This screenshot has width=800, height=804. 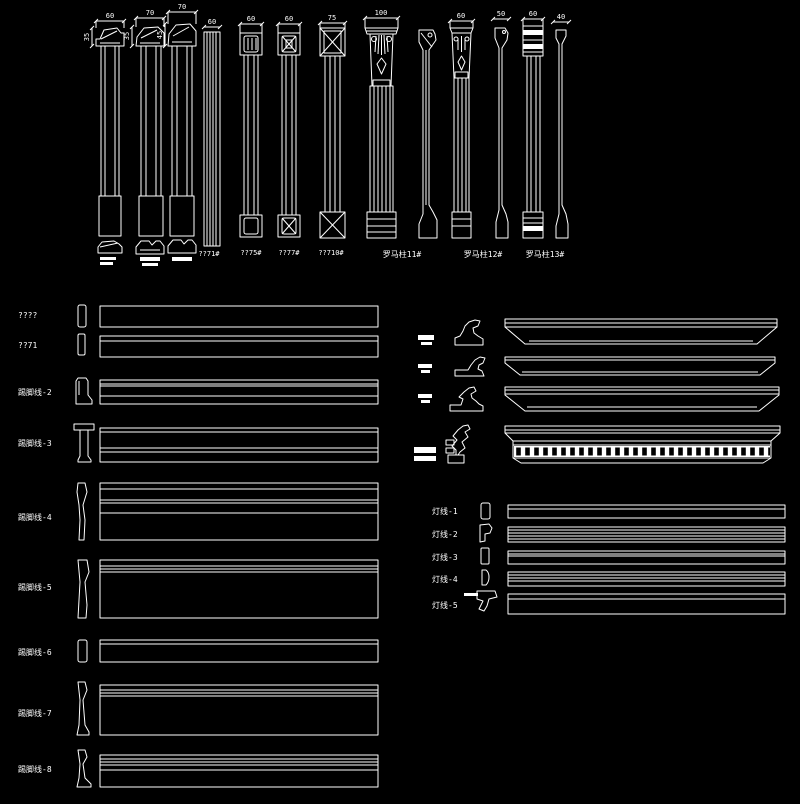 I want to click on crown-row-4-front, so click(x=642, y=444).